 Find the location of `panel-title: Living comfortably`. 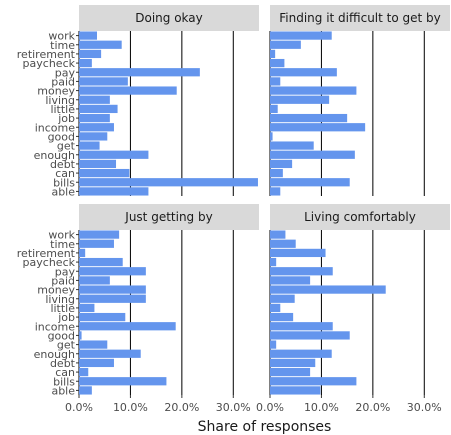

panel-title: Living comfortably is located at coordinates (360, 217).